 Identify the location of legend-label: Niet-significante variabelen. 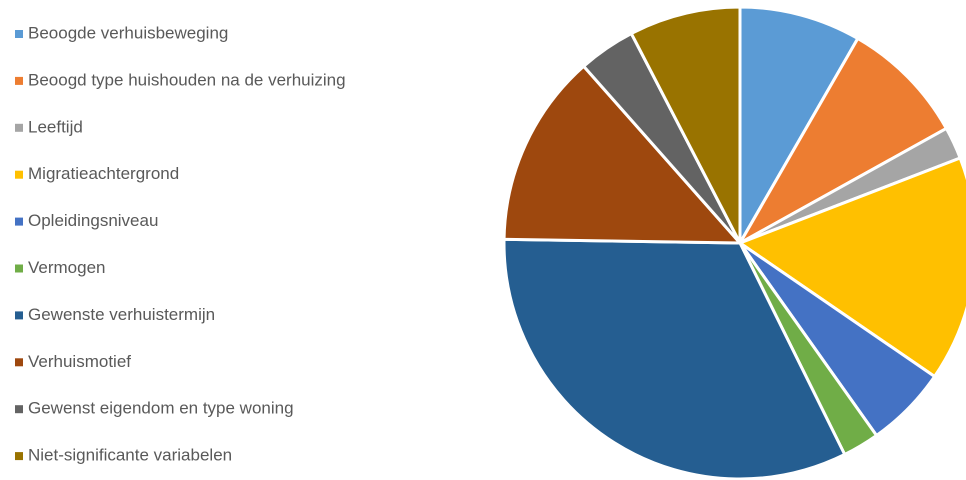
(130, 455).